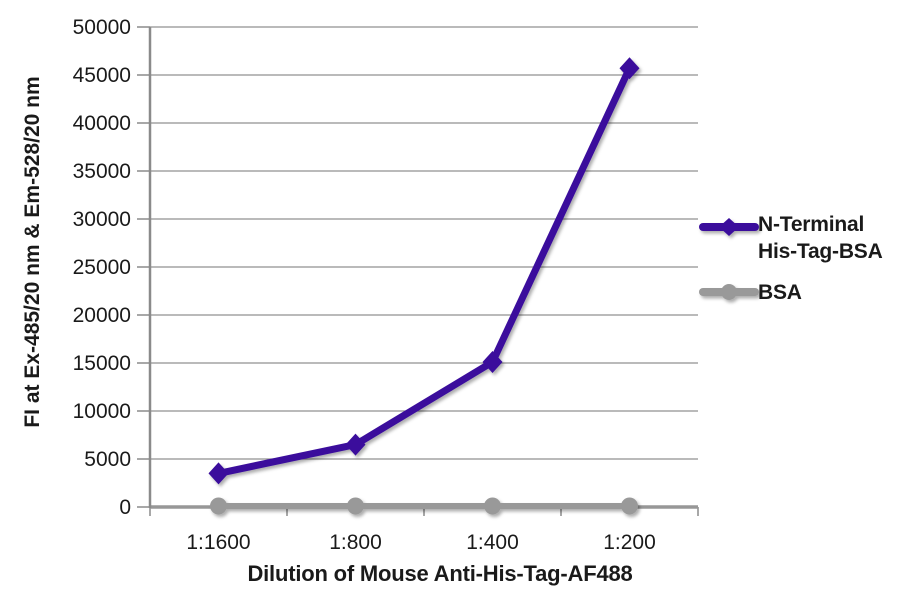 The width and height of the screenshot is (898, 606). I want to click on y-tick-label: 0, so click(125, 507).